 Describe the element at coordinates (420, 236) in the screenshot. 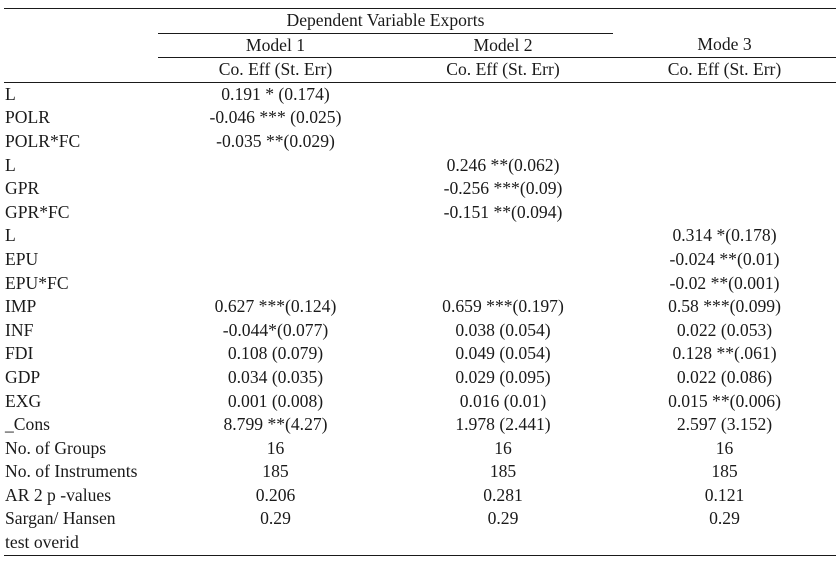

I see `table-row: L 0.314 *(0.178)` at that location.